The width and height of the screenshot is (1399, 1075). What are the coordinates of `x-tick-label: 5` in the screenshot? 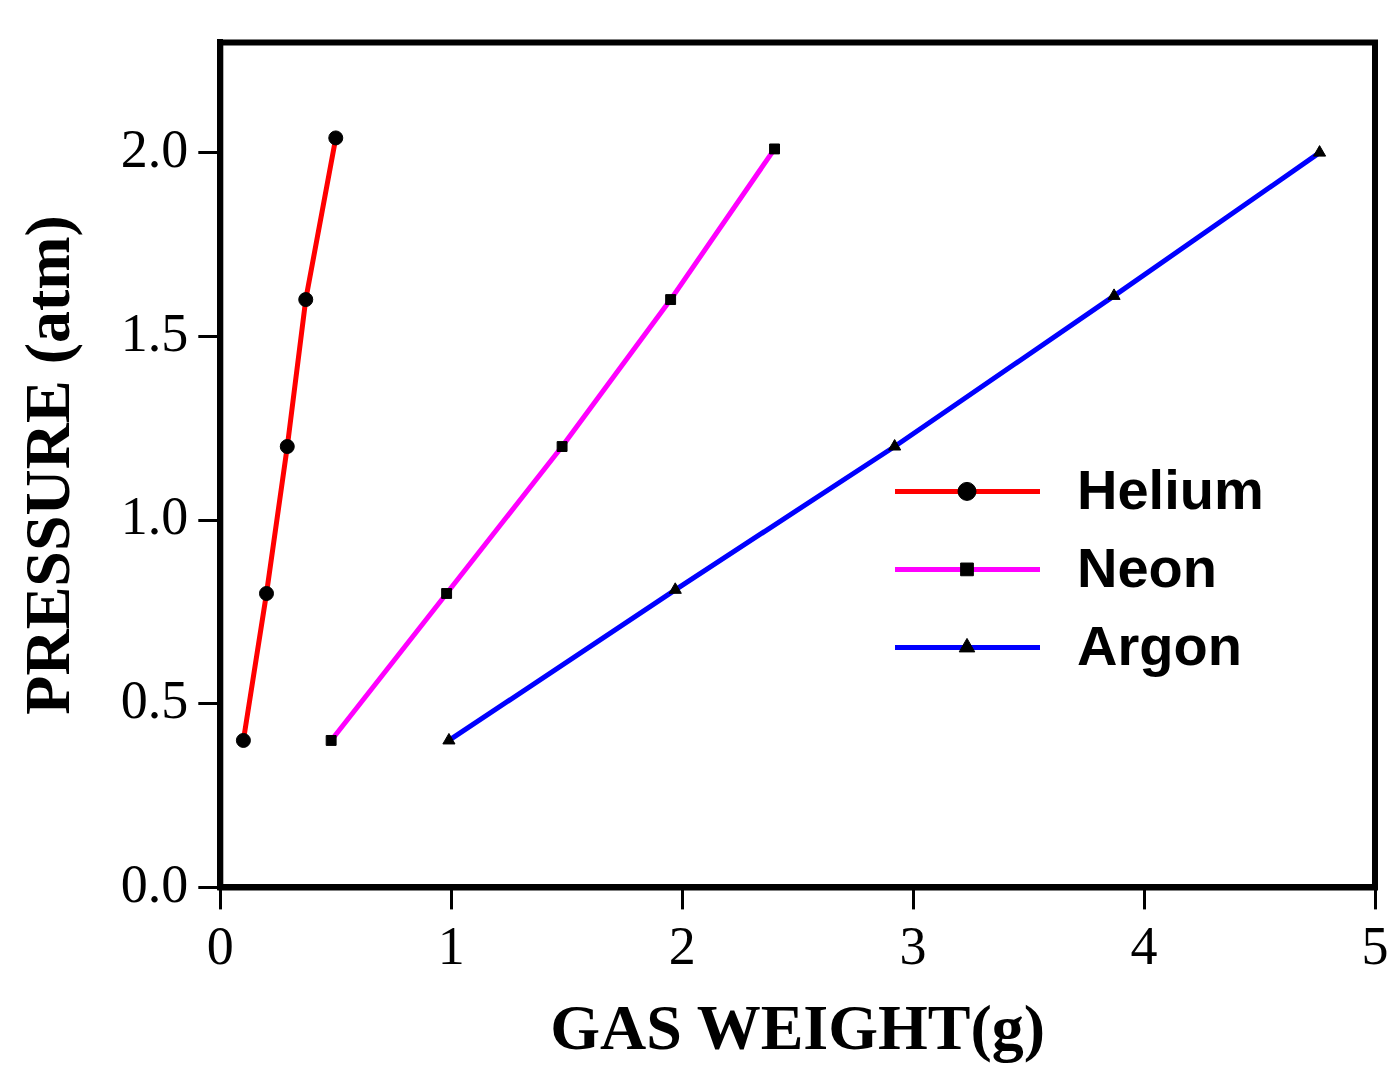 It's located at (1375, 945).